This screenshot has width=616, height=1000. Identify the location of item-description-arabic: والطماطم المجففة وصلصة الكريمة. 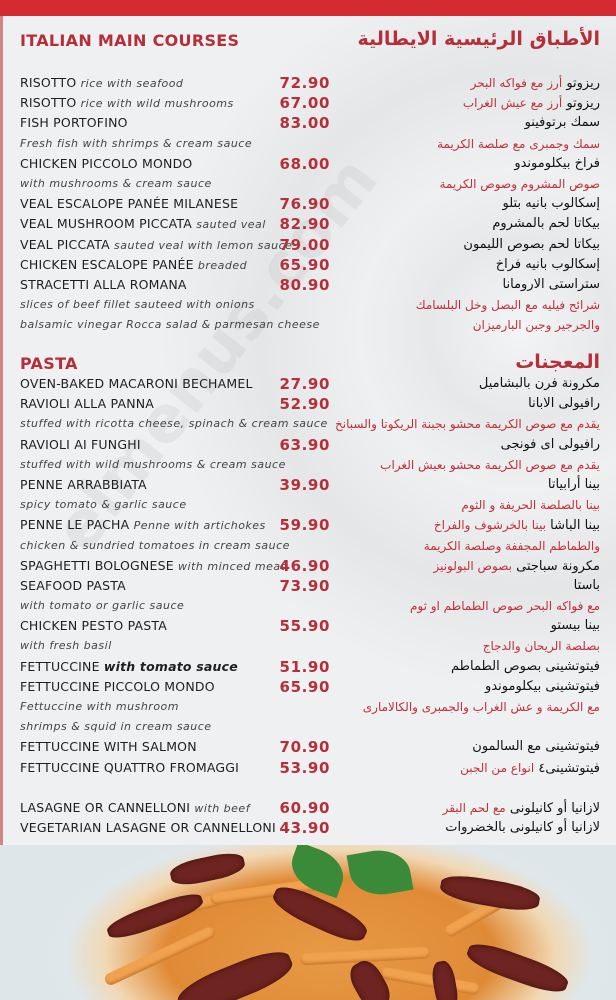
(511, 545).